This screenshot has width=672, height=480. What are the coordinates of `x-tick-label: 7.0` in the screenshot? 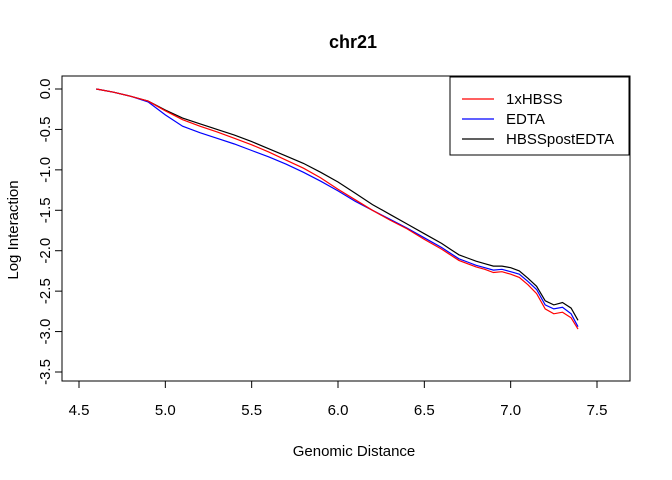 It's located at (510, 410).